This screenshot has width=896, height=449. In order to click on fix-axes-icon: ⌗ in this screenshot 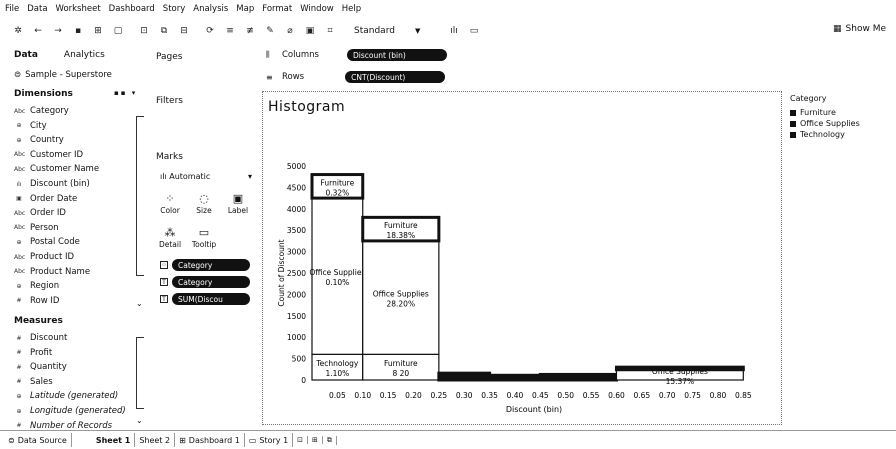, I will do `click(330, 31)`.